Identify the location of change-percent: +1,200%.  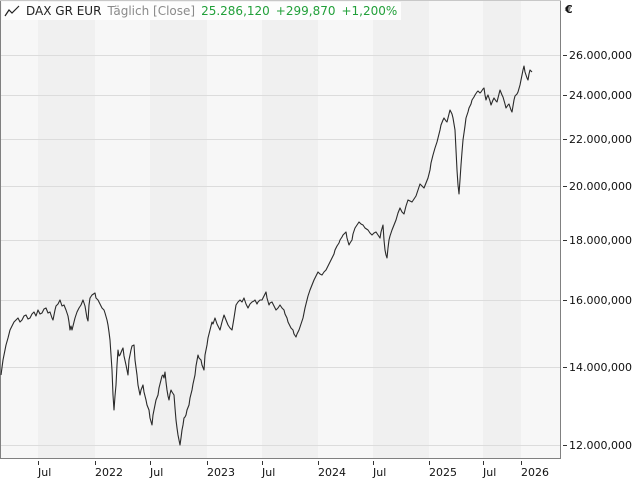
(369, 11).